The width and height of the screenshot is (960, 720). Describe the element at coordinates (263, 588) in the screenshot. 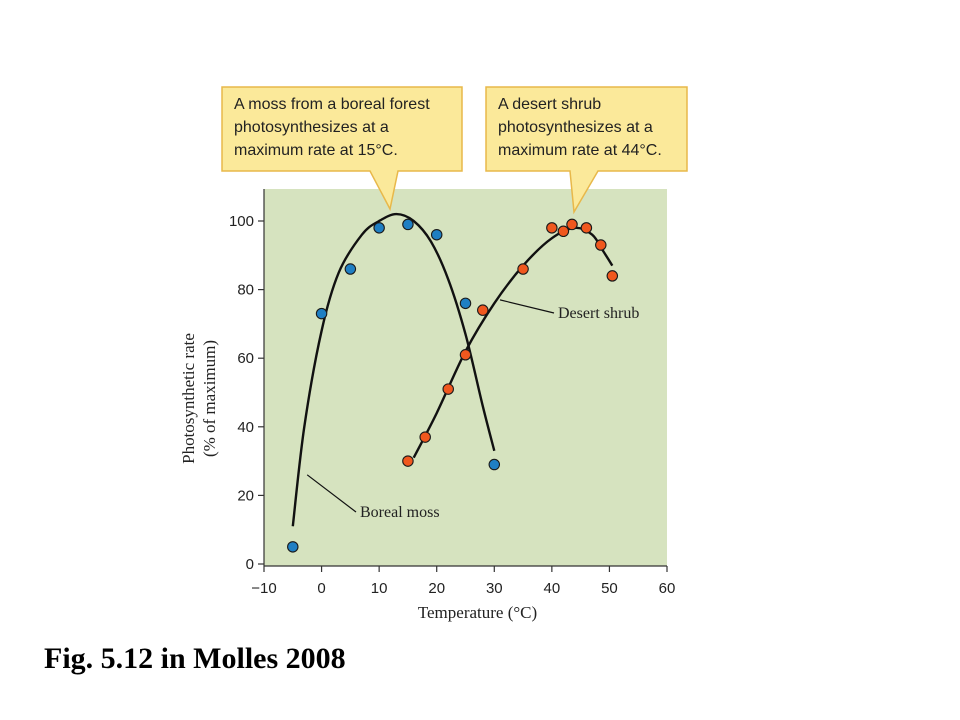

I see `x-tick-label: −10` at that location.